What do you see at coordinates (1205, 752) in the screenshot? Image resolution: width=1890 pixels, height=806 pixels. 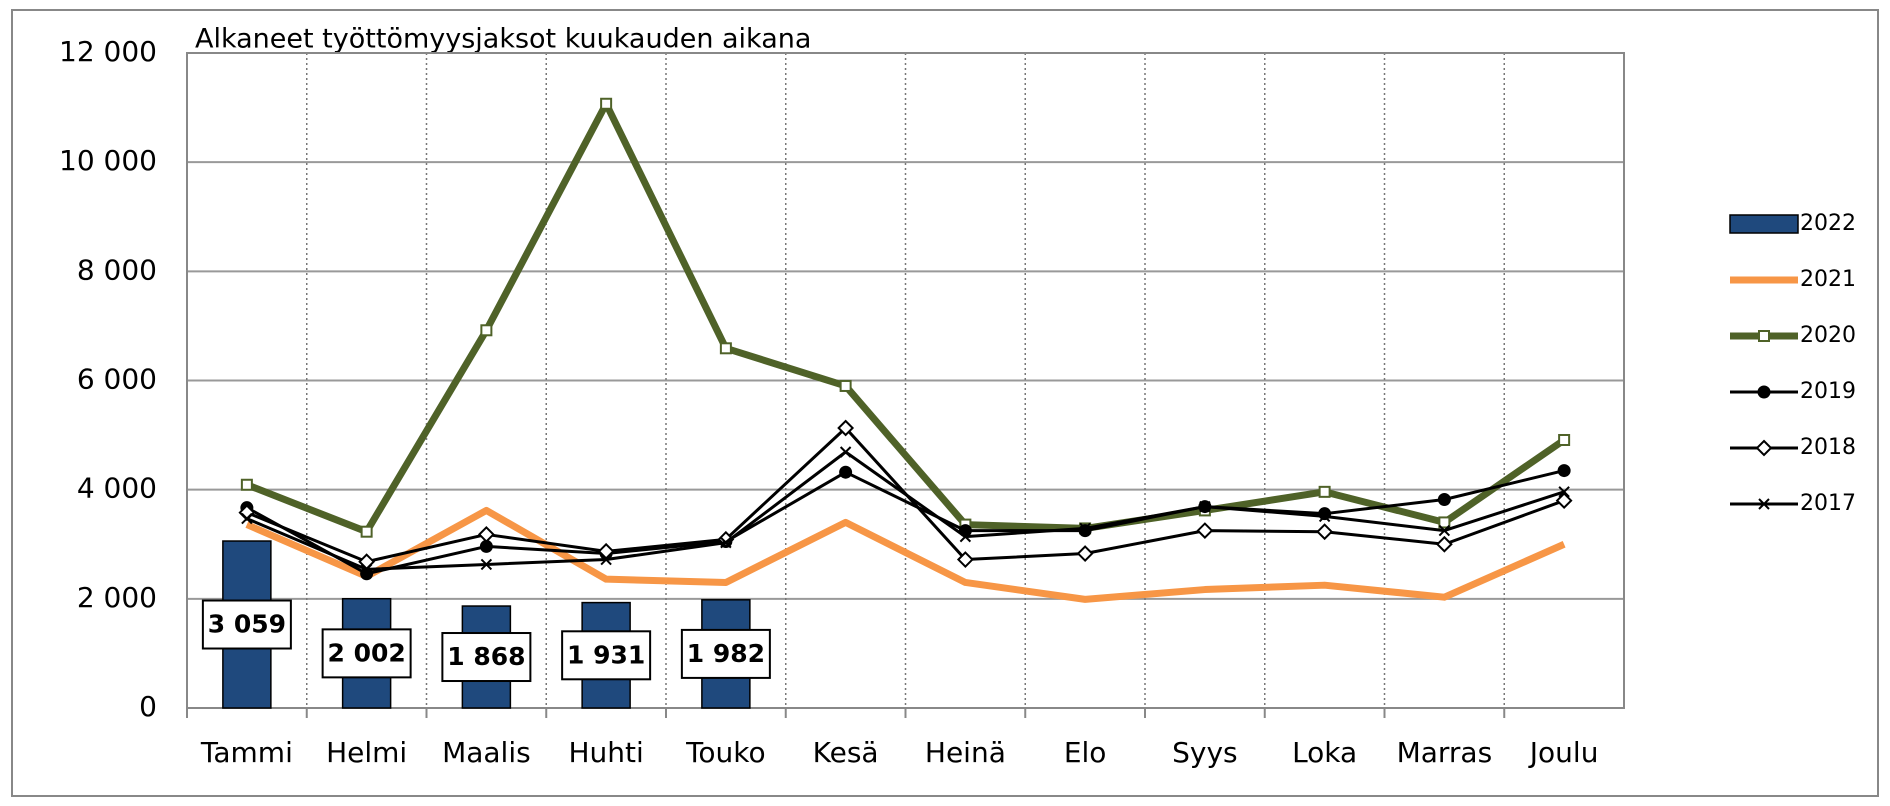 I see `x-tick-label: Syys` at bounding box center [1205, 752].